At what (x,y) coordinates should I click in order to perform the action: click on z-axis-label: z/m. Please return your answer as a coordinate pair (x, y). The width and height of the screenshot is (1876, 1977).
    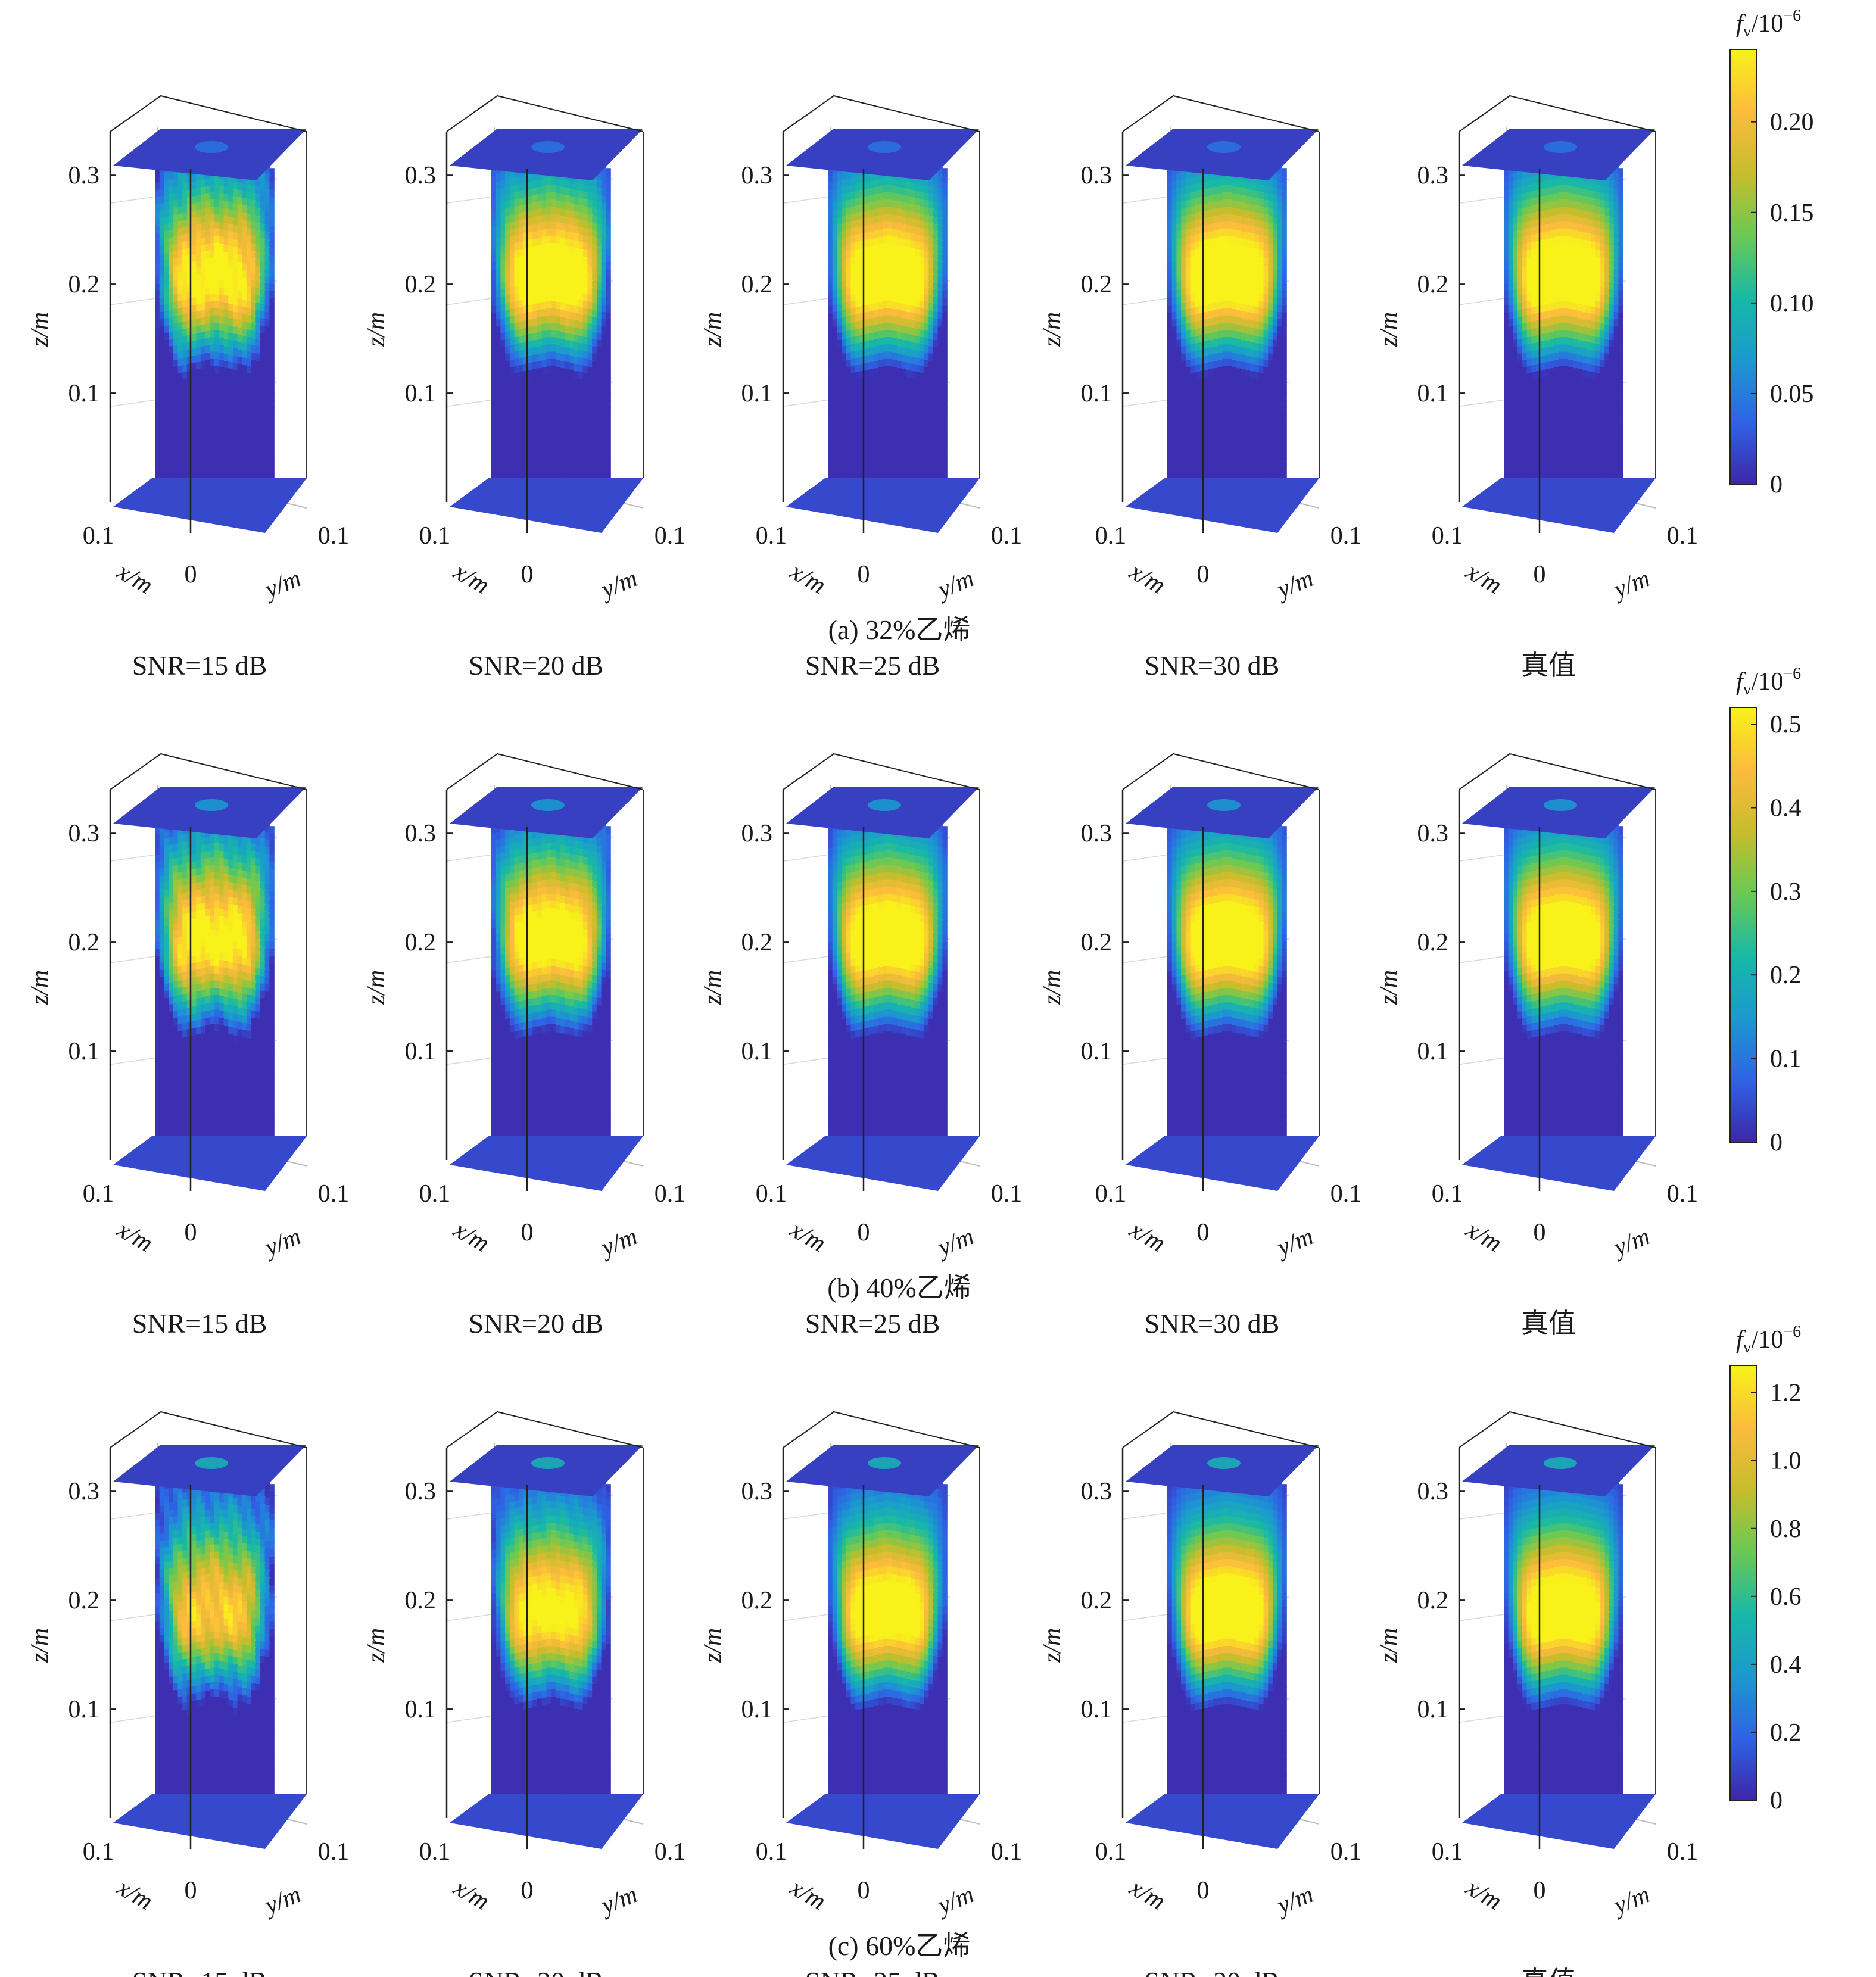
    Looking at the image, I should click on (376, 330).